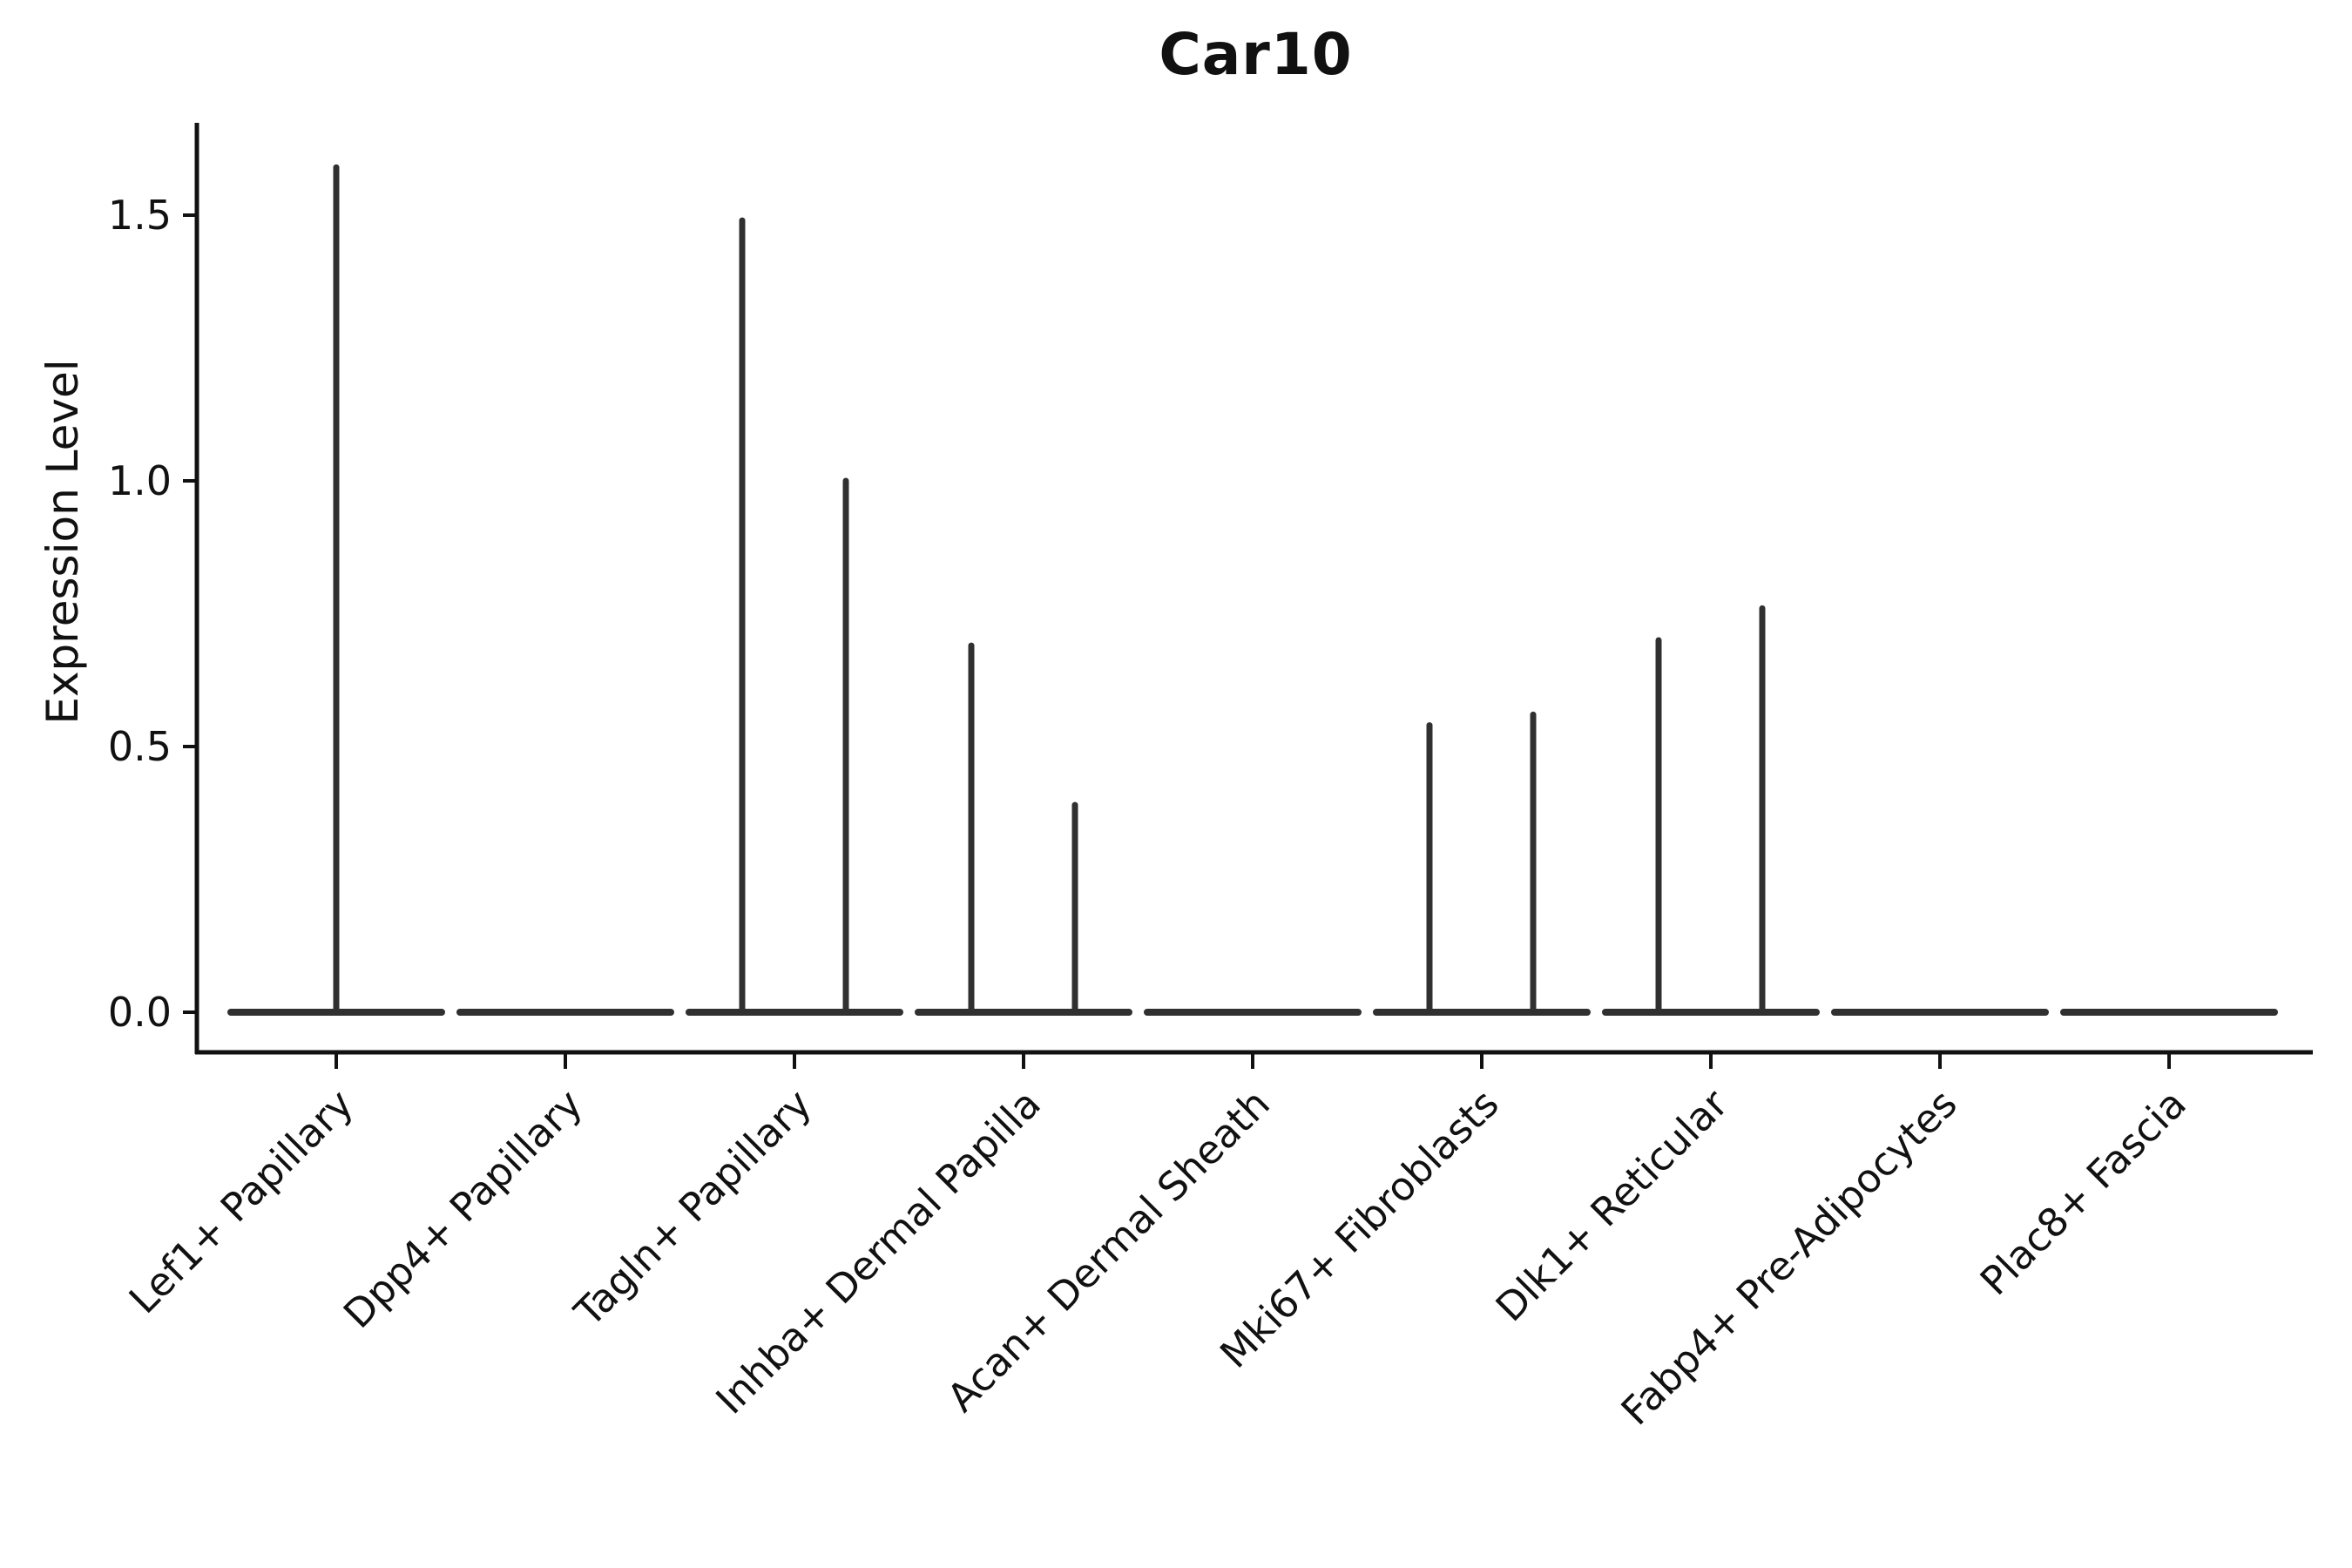 This screenshot has height=1568, width=2352. I want to click on y-tick-label: 1.5, so click(140, 215).